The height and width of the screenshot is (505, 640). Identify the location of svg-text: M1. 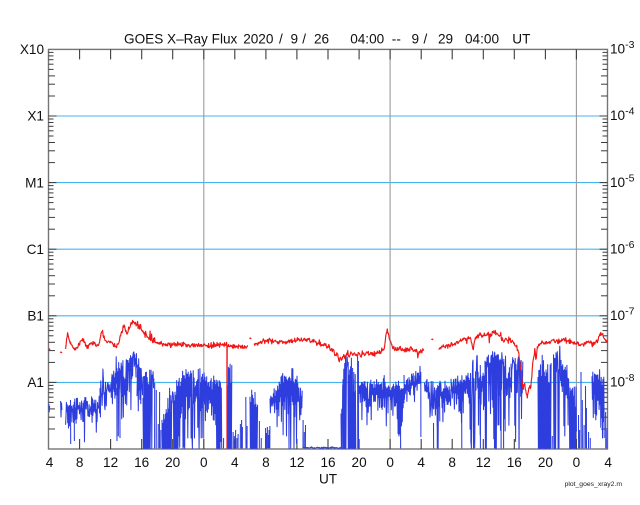
(34, 182).